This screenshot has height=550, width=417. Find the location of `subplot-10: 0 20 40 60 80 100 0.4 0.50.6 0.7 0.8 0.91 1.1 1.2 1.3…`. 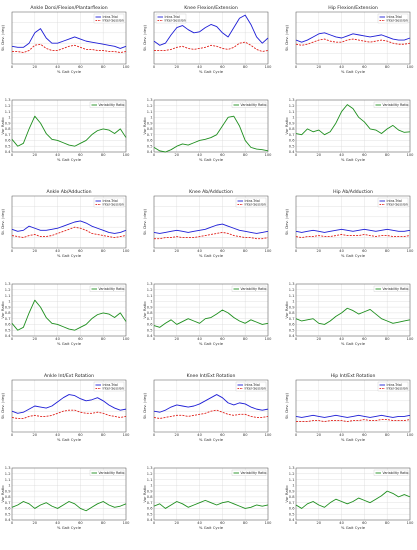

subplot-10: 0 20 40 60 80 100 0.4 0.50.6 0.7 0.8 0.91 1.1 1.2 1.3… is located at coordinates (65, 314).